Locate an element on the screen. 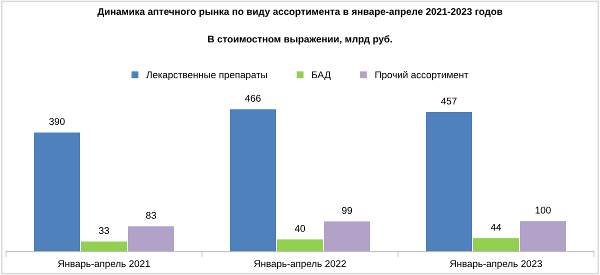 This screenshot has height=275, width=600. data-label: 33 is located at coordinates (103, 230).